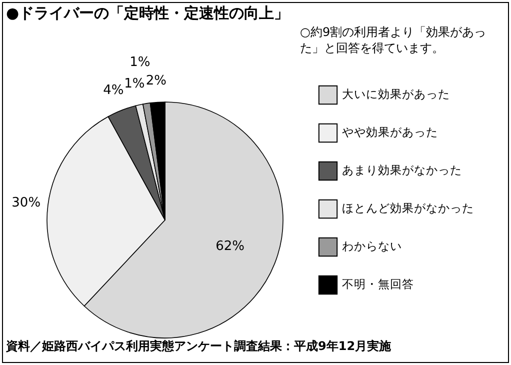 The image size is (511, 365). I want to click on data-label: 62%, so click(230, 246).